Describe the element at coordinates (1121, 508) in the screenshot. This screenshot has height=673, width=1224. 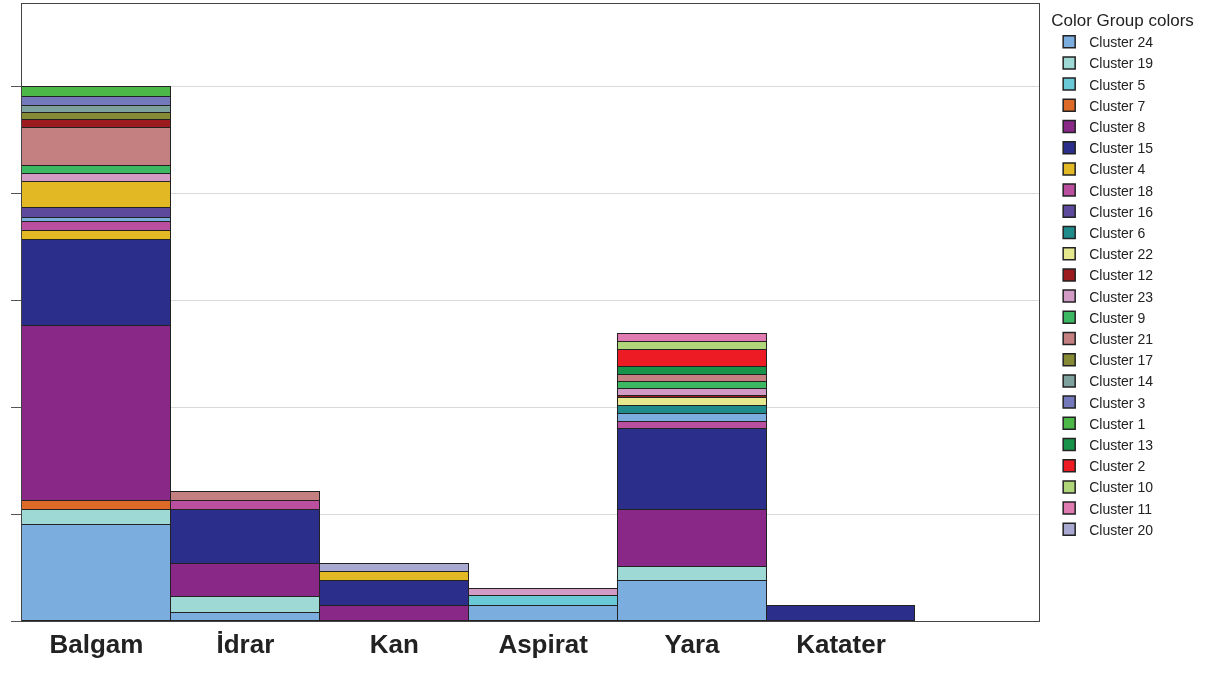
I see `legend-label: Cluster 11` at that location.